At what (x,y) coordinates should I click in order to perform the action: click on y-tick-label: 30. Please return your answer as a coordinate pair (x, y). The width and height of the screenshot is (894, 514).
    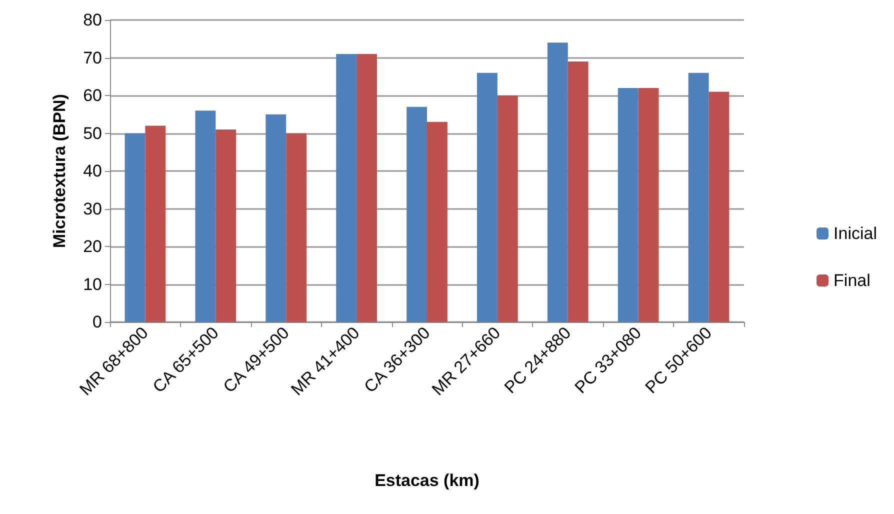
    Looking at the image, I should click on (92, 208).